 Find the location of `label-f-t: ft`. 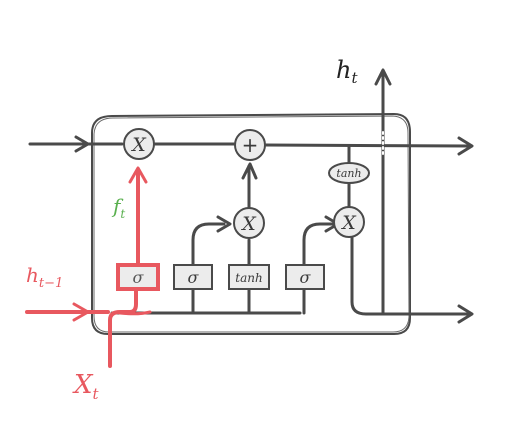

label-f-t: ft is located at coordinates (118, 207).